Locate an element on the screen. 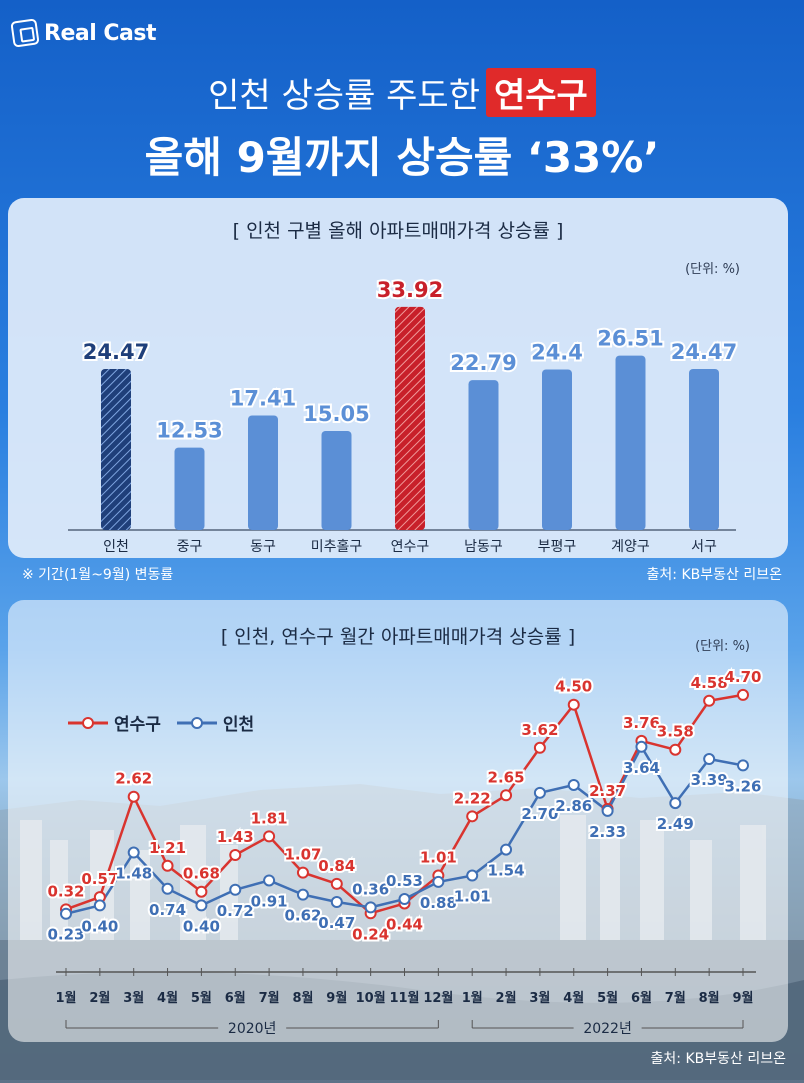  data-label: 0.88 is located at coordinates (438, 903).